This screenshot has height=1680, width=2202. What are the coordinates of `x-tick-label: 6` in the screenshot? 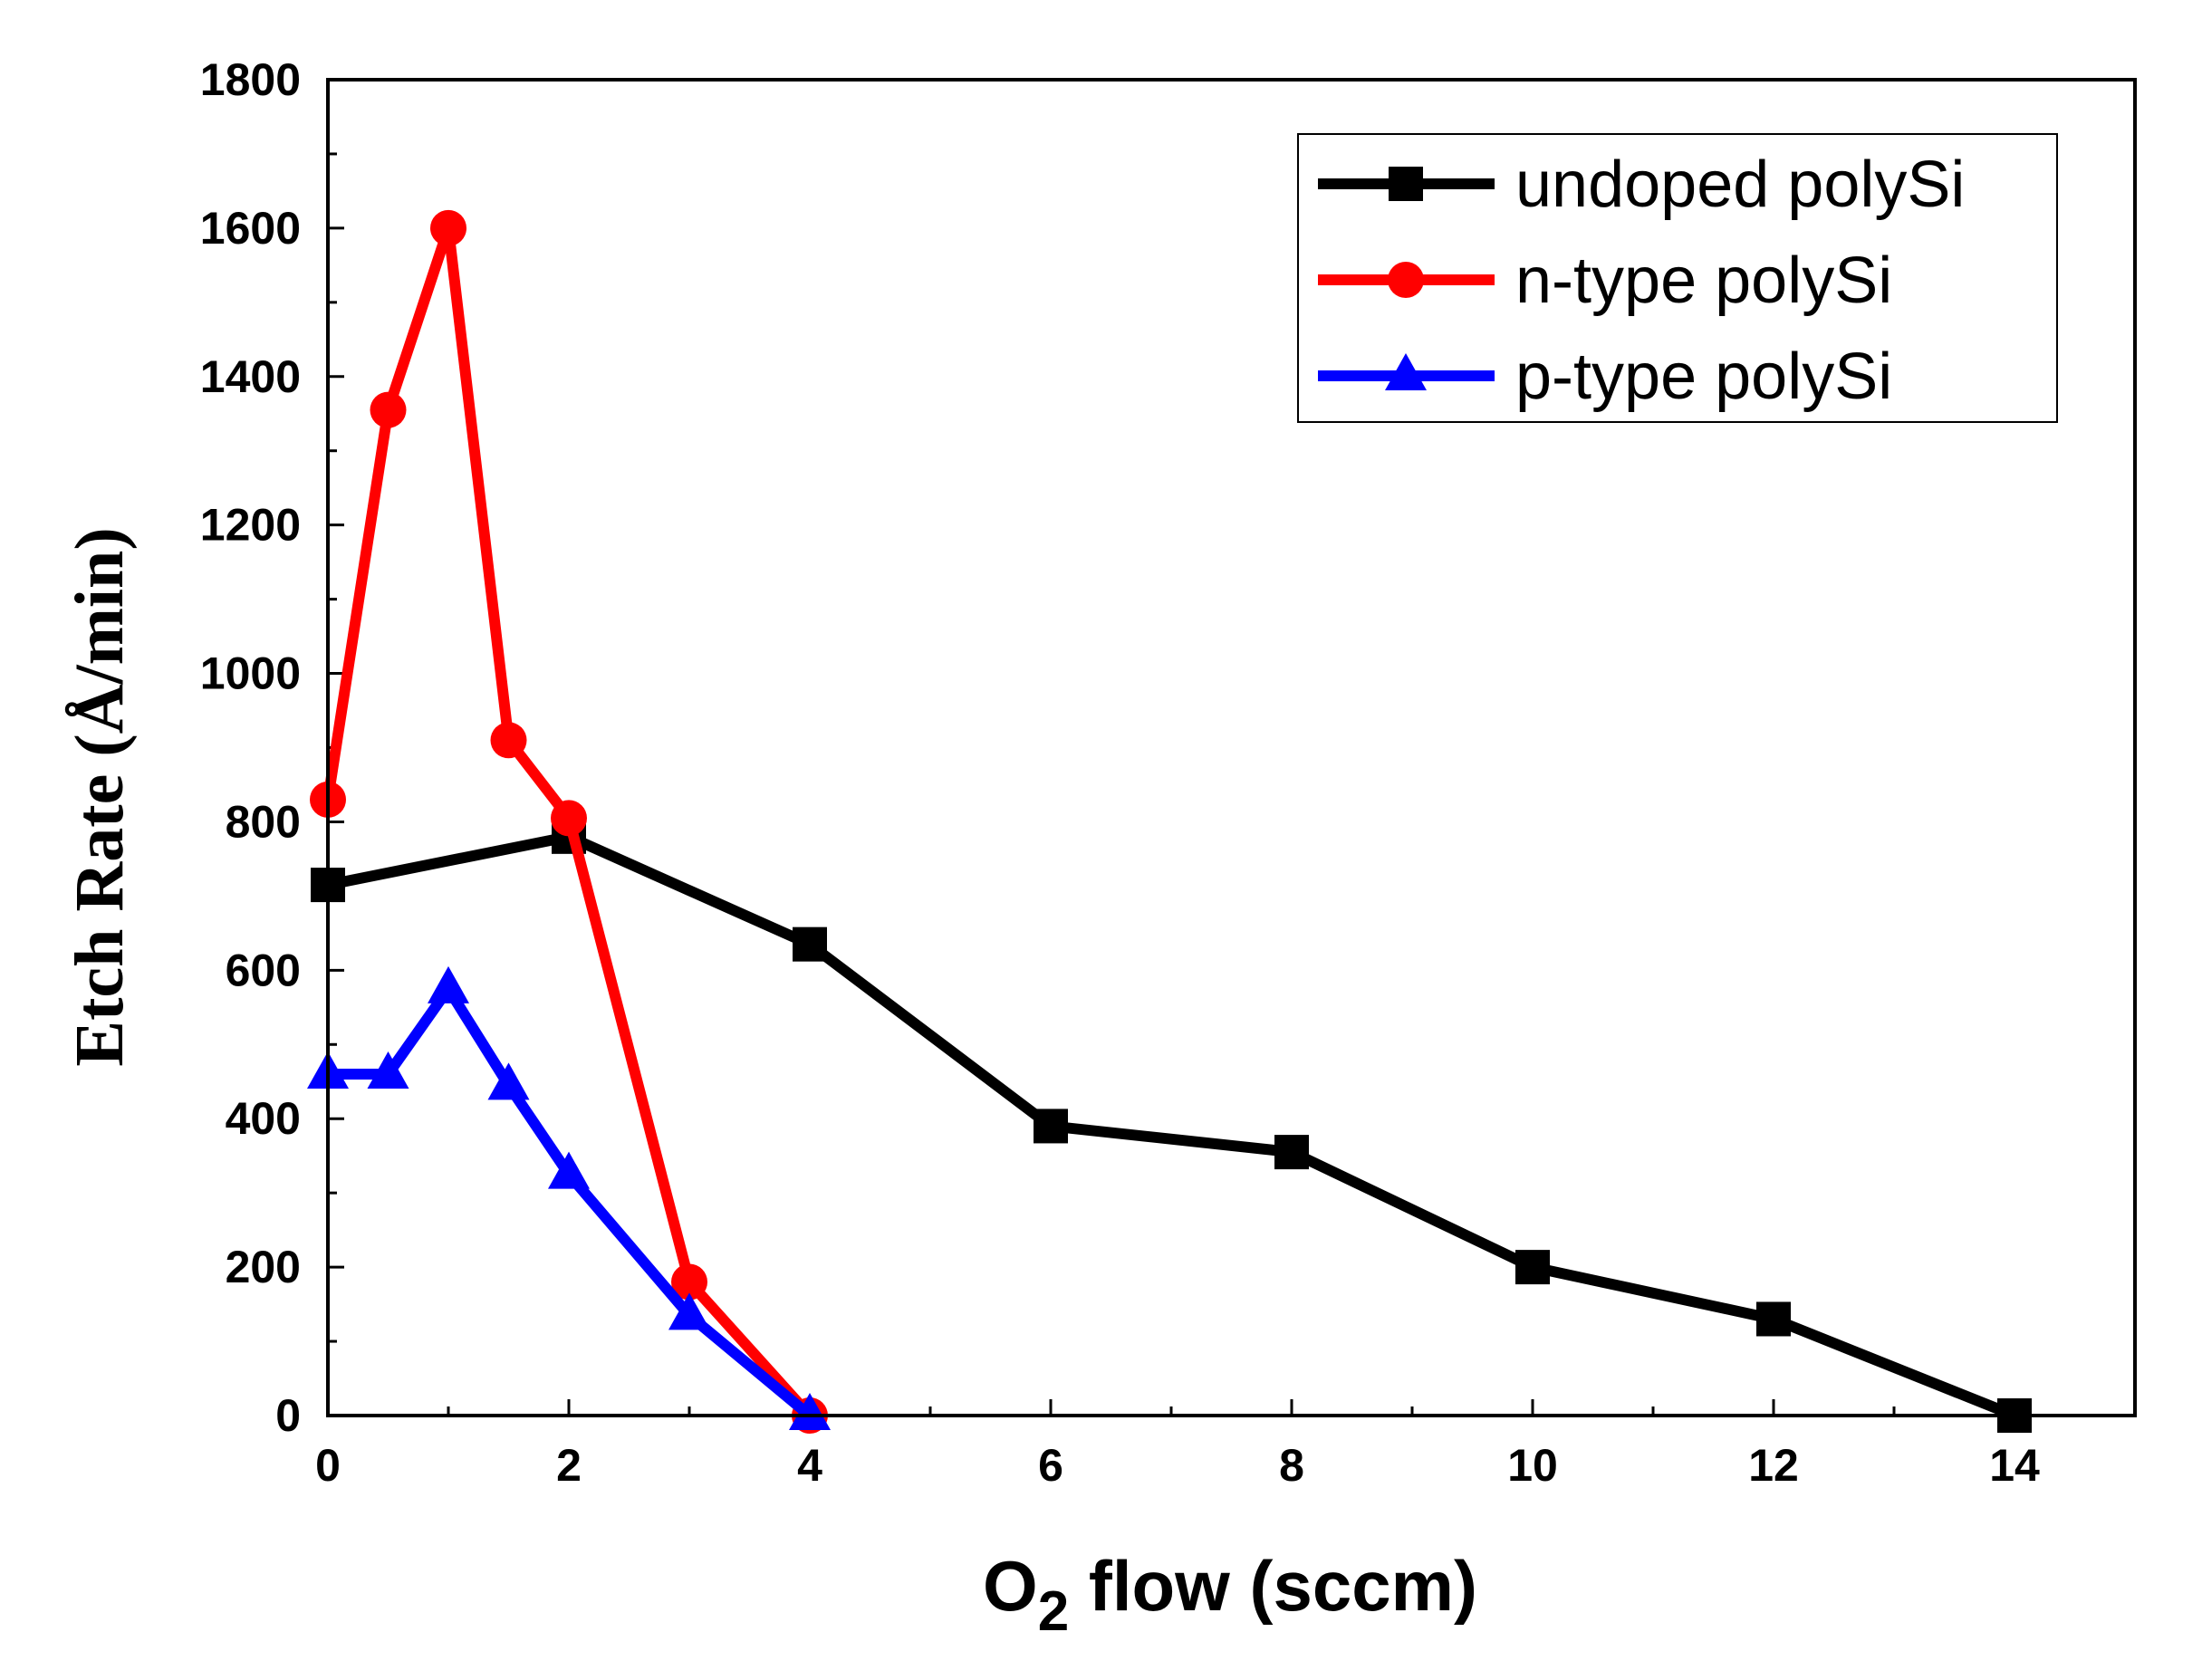 It's located at (1050, 1465).